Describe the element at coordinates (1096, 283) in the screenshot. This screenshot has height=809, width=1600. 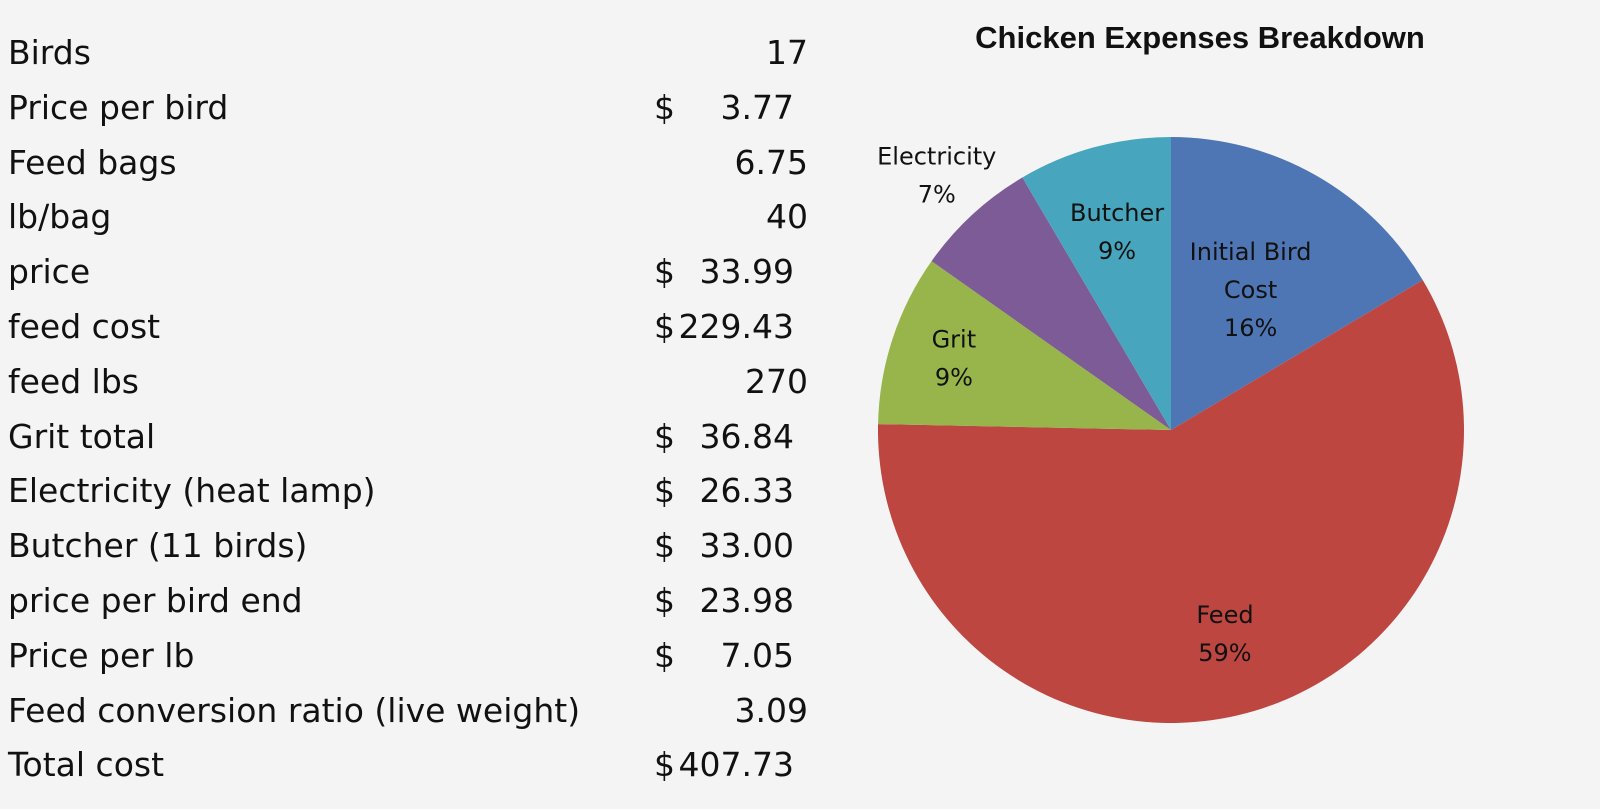
I see `pie-slice-butcher` at that location.